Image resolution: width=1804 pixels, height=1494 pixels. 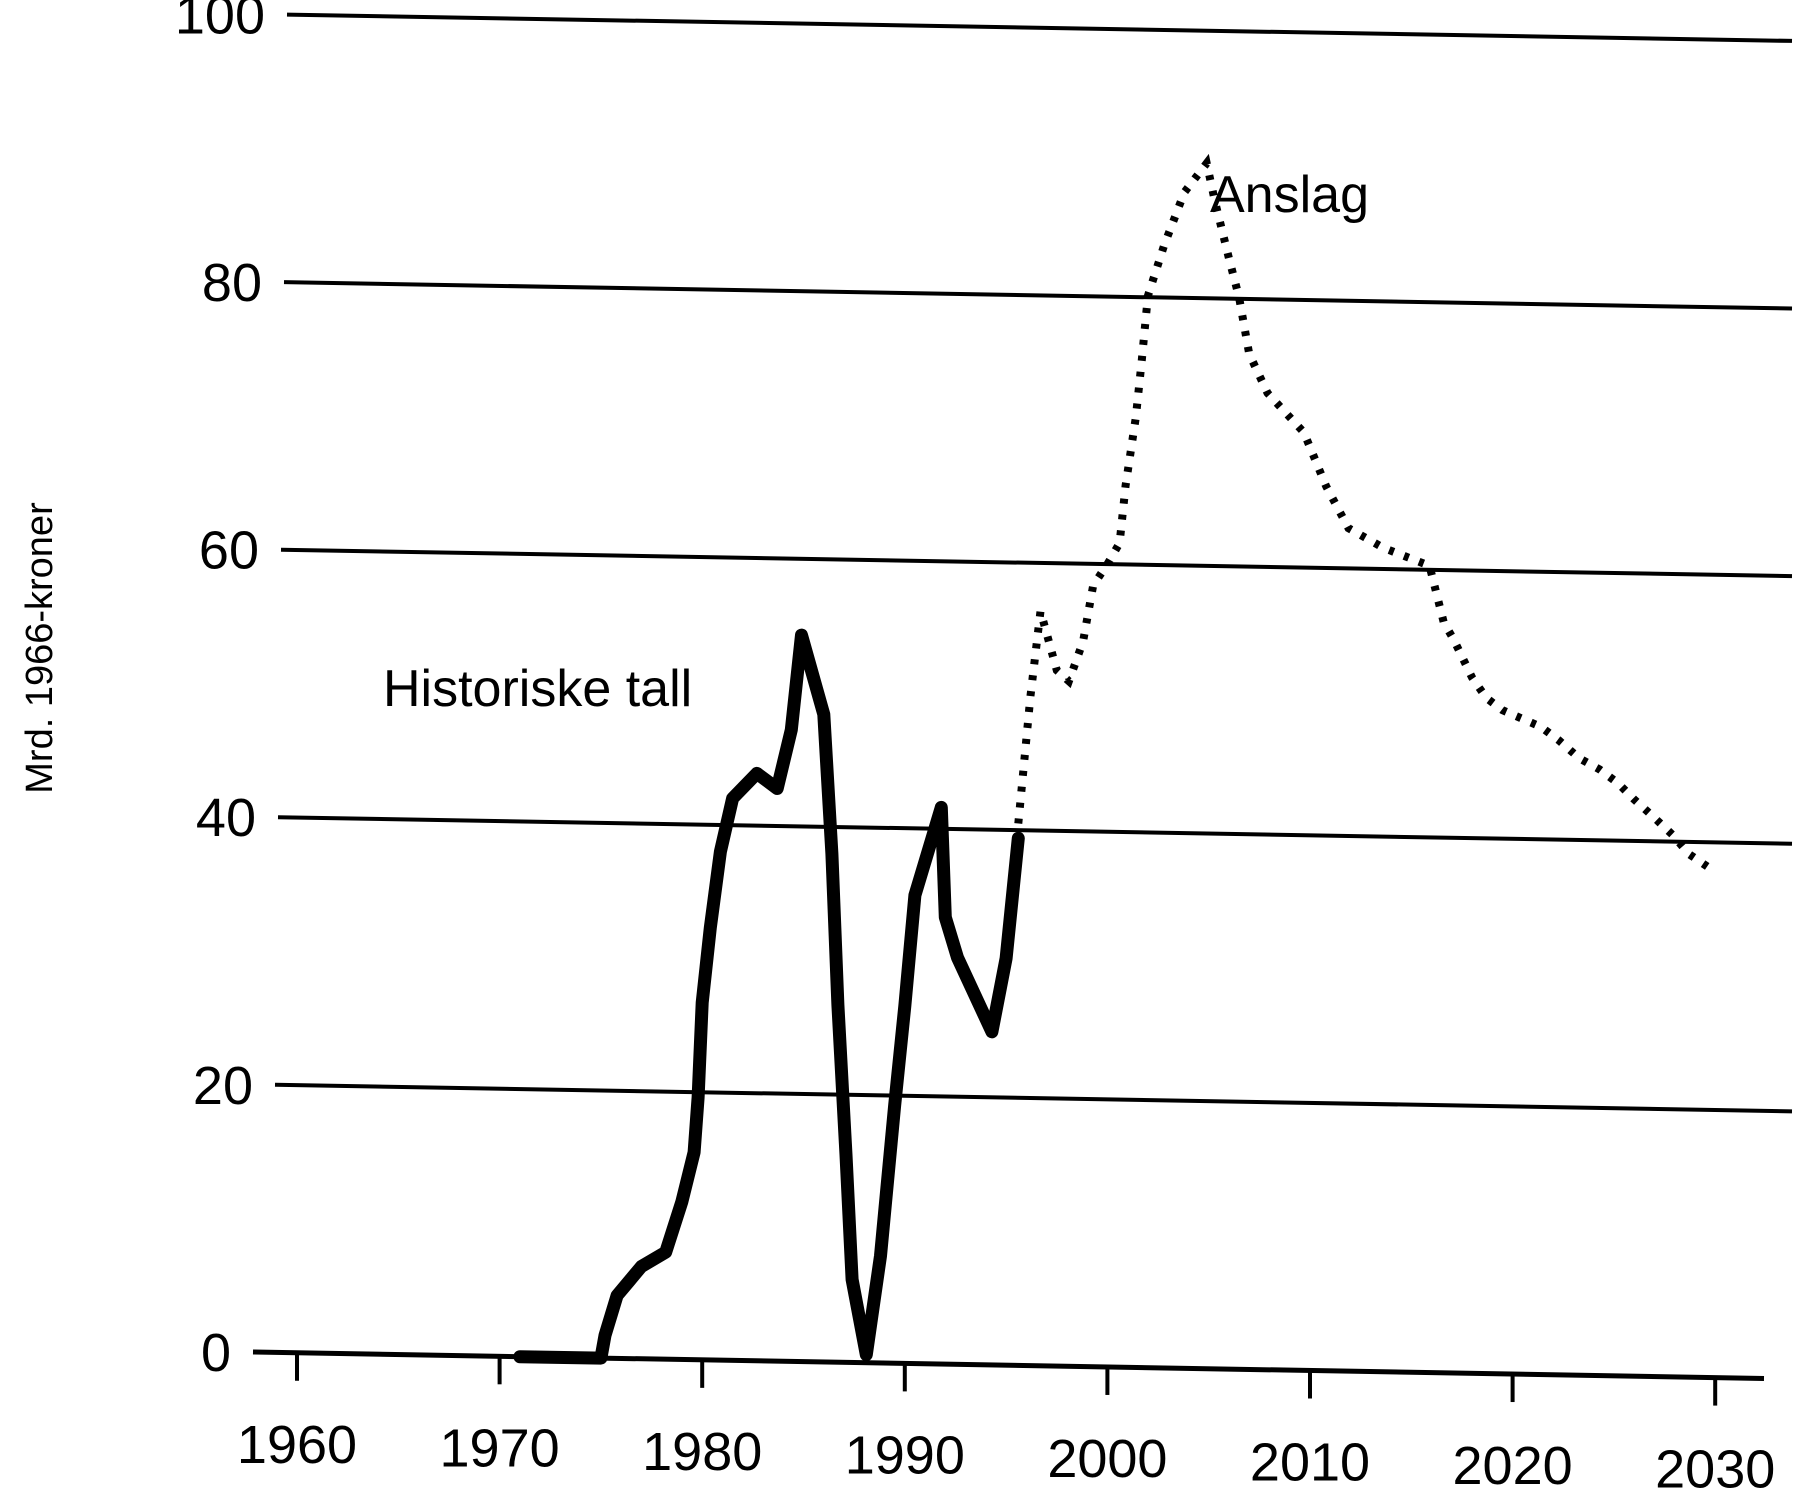 I want to click on x-tick-label: 1960, so click(x=297, y=1445).